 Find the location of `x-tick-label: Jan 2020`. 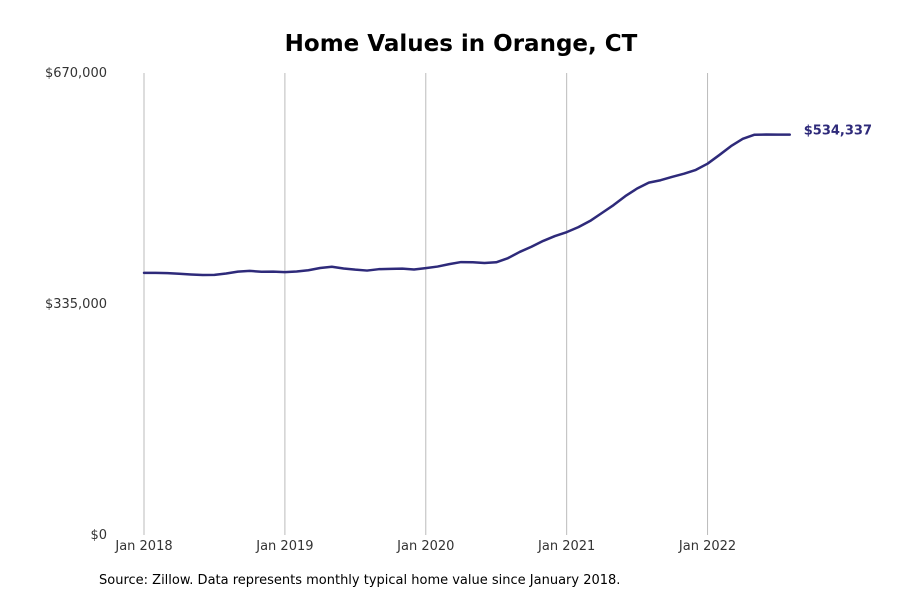

x-tick-label: Jan 2020 is located at coordinates (425, 546).